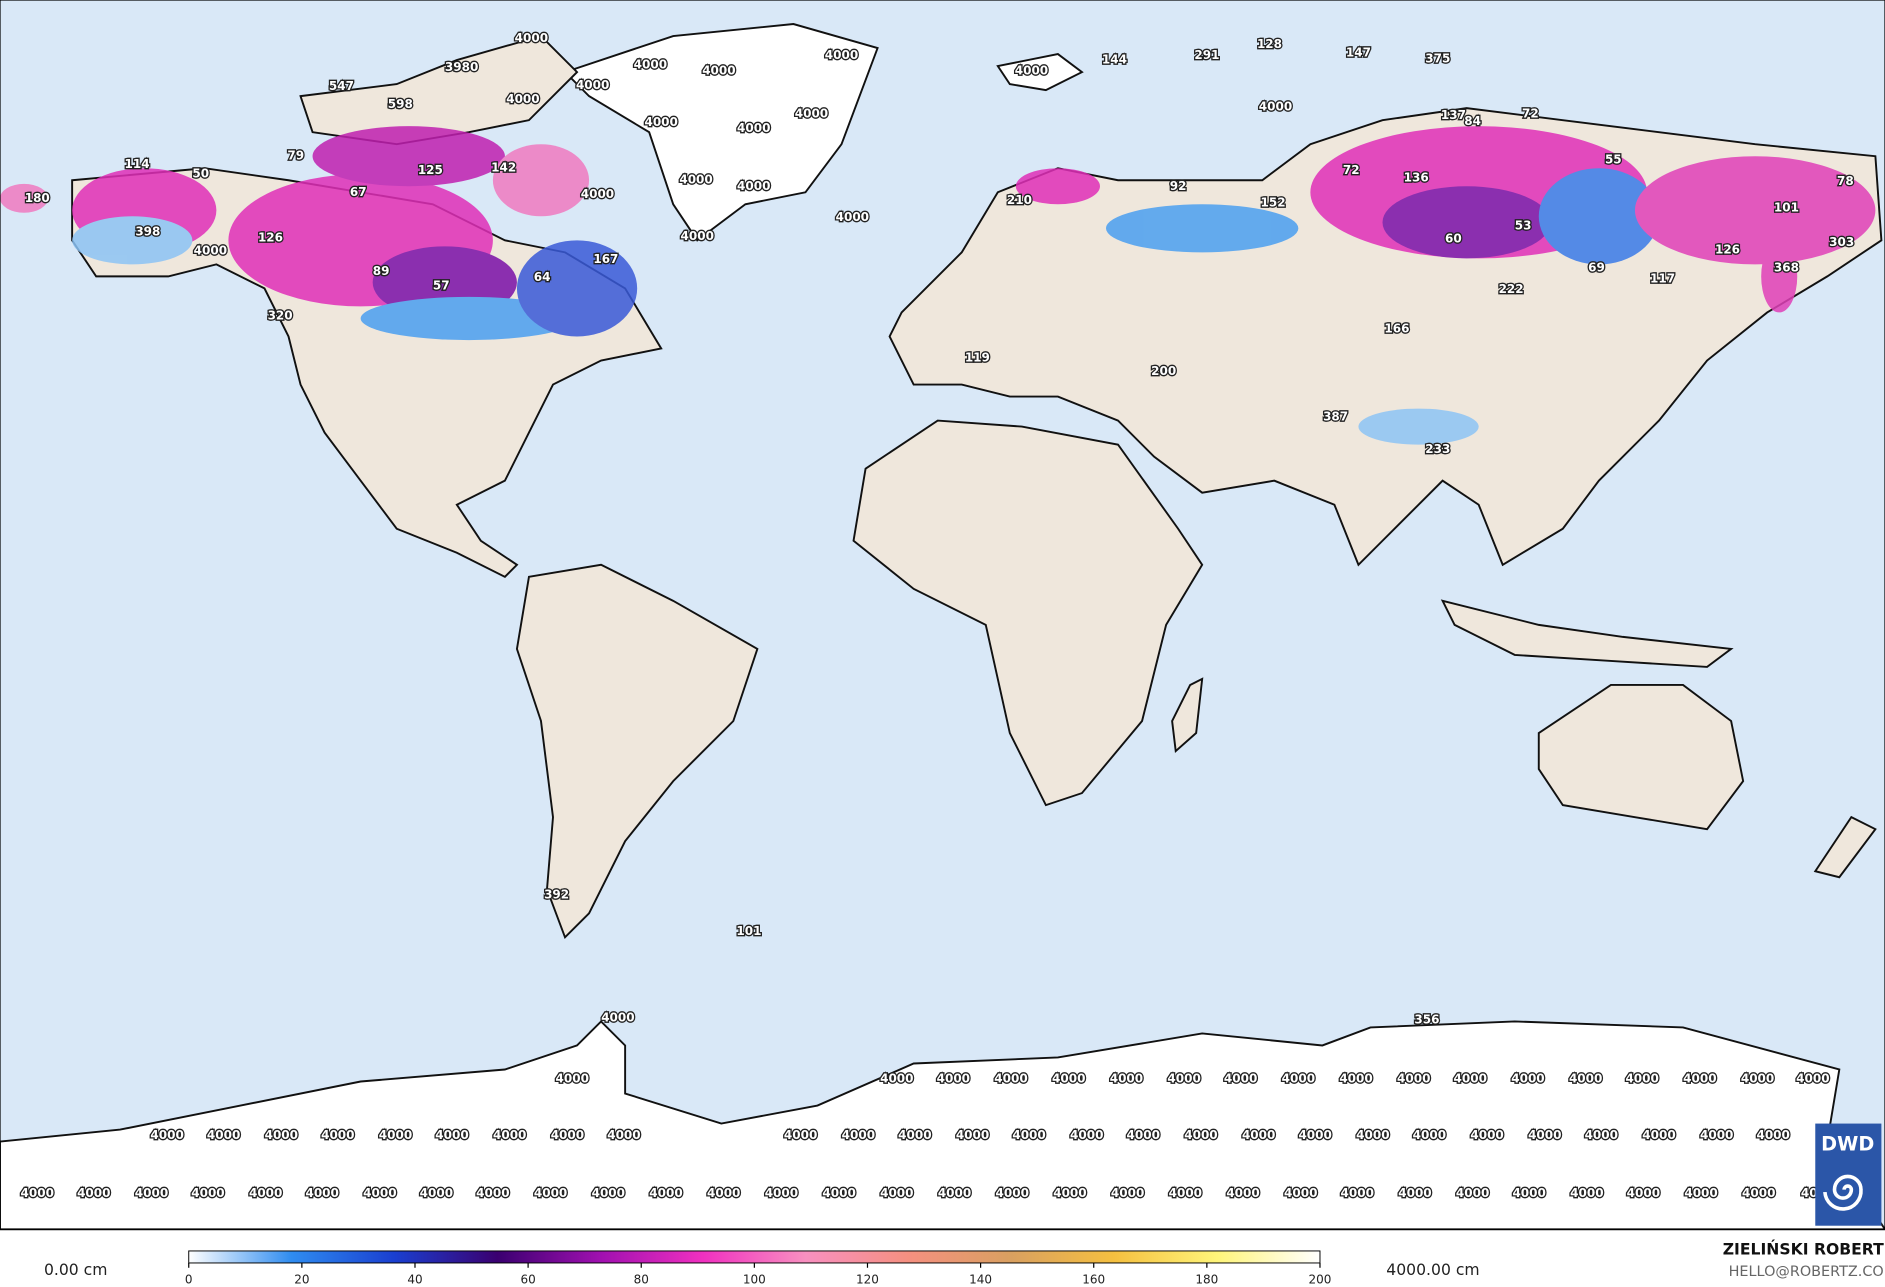 This screenshot has width=1885, height=1287. I want to click on south-america, so click(637, 751).